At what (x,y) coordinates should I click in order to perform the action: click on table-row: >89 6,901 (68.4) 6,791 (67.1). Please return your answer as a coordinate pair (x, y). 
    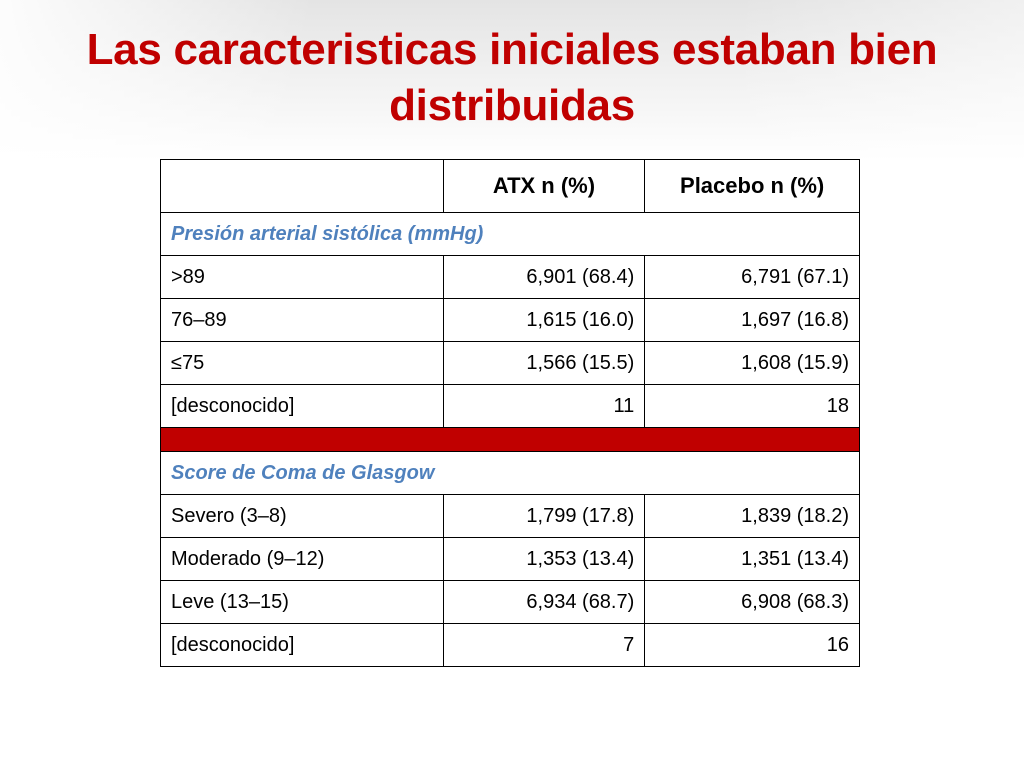
    Looking at the image, I should click on (510, 277).